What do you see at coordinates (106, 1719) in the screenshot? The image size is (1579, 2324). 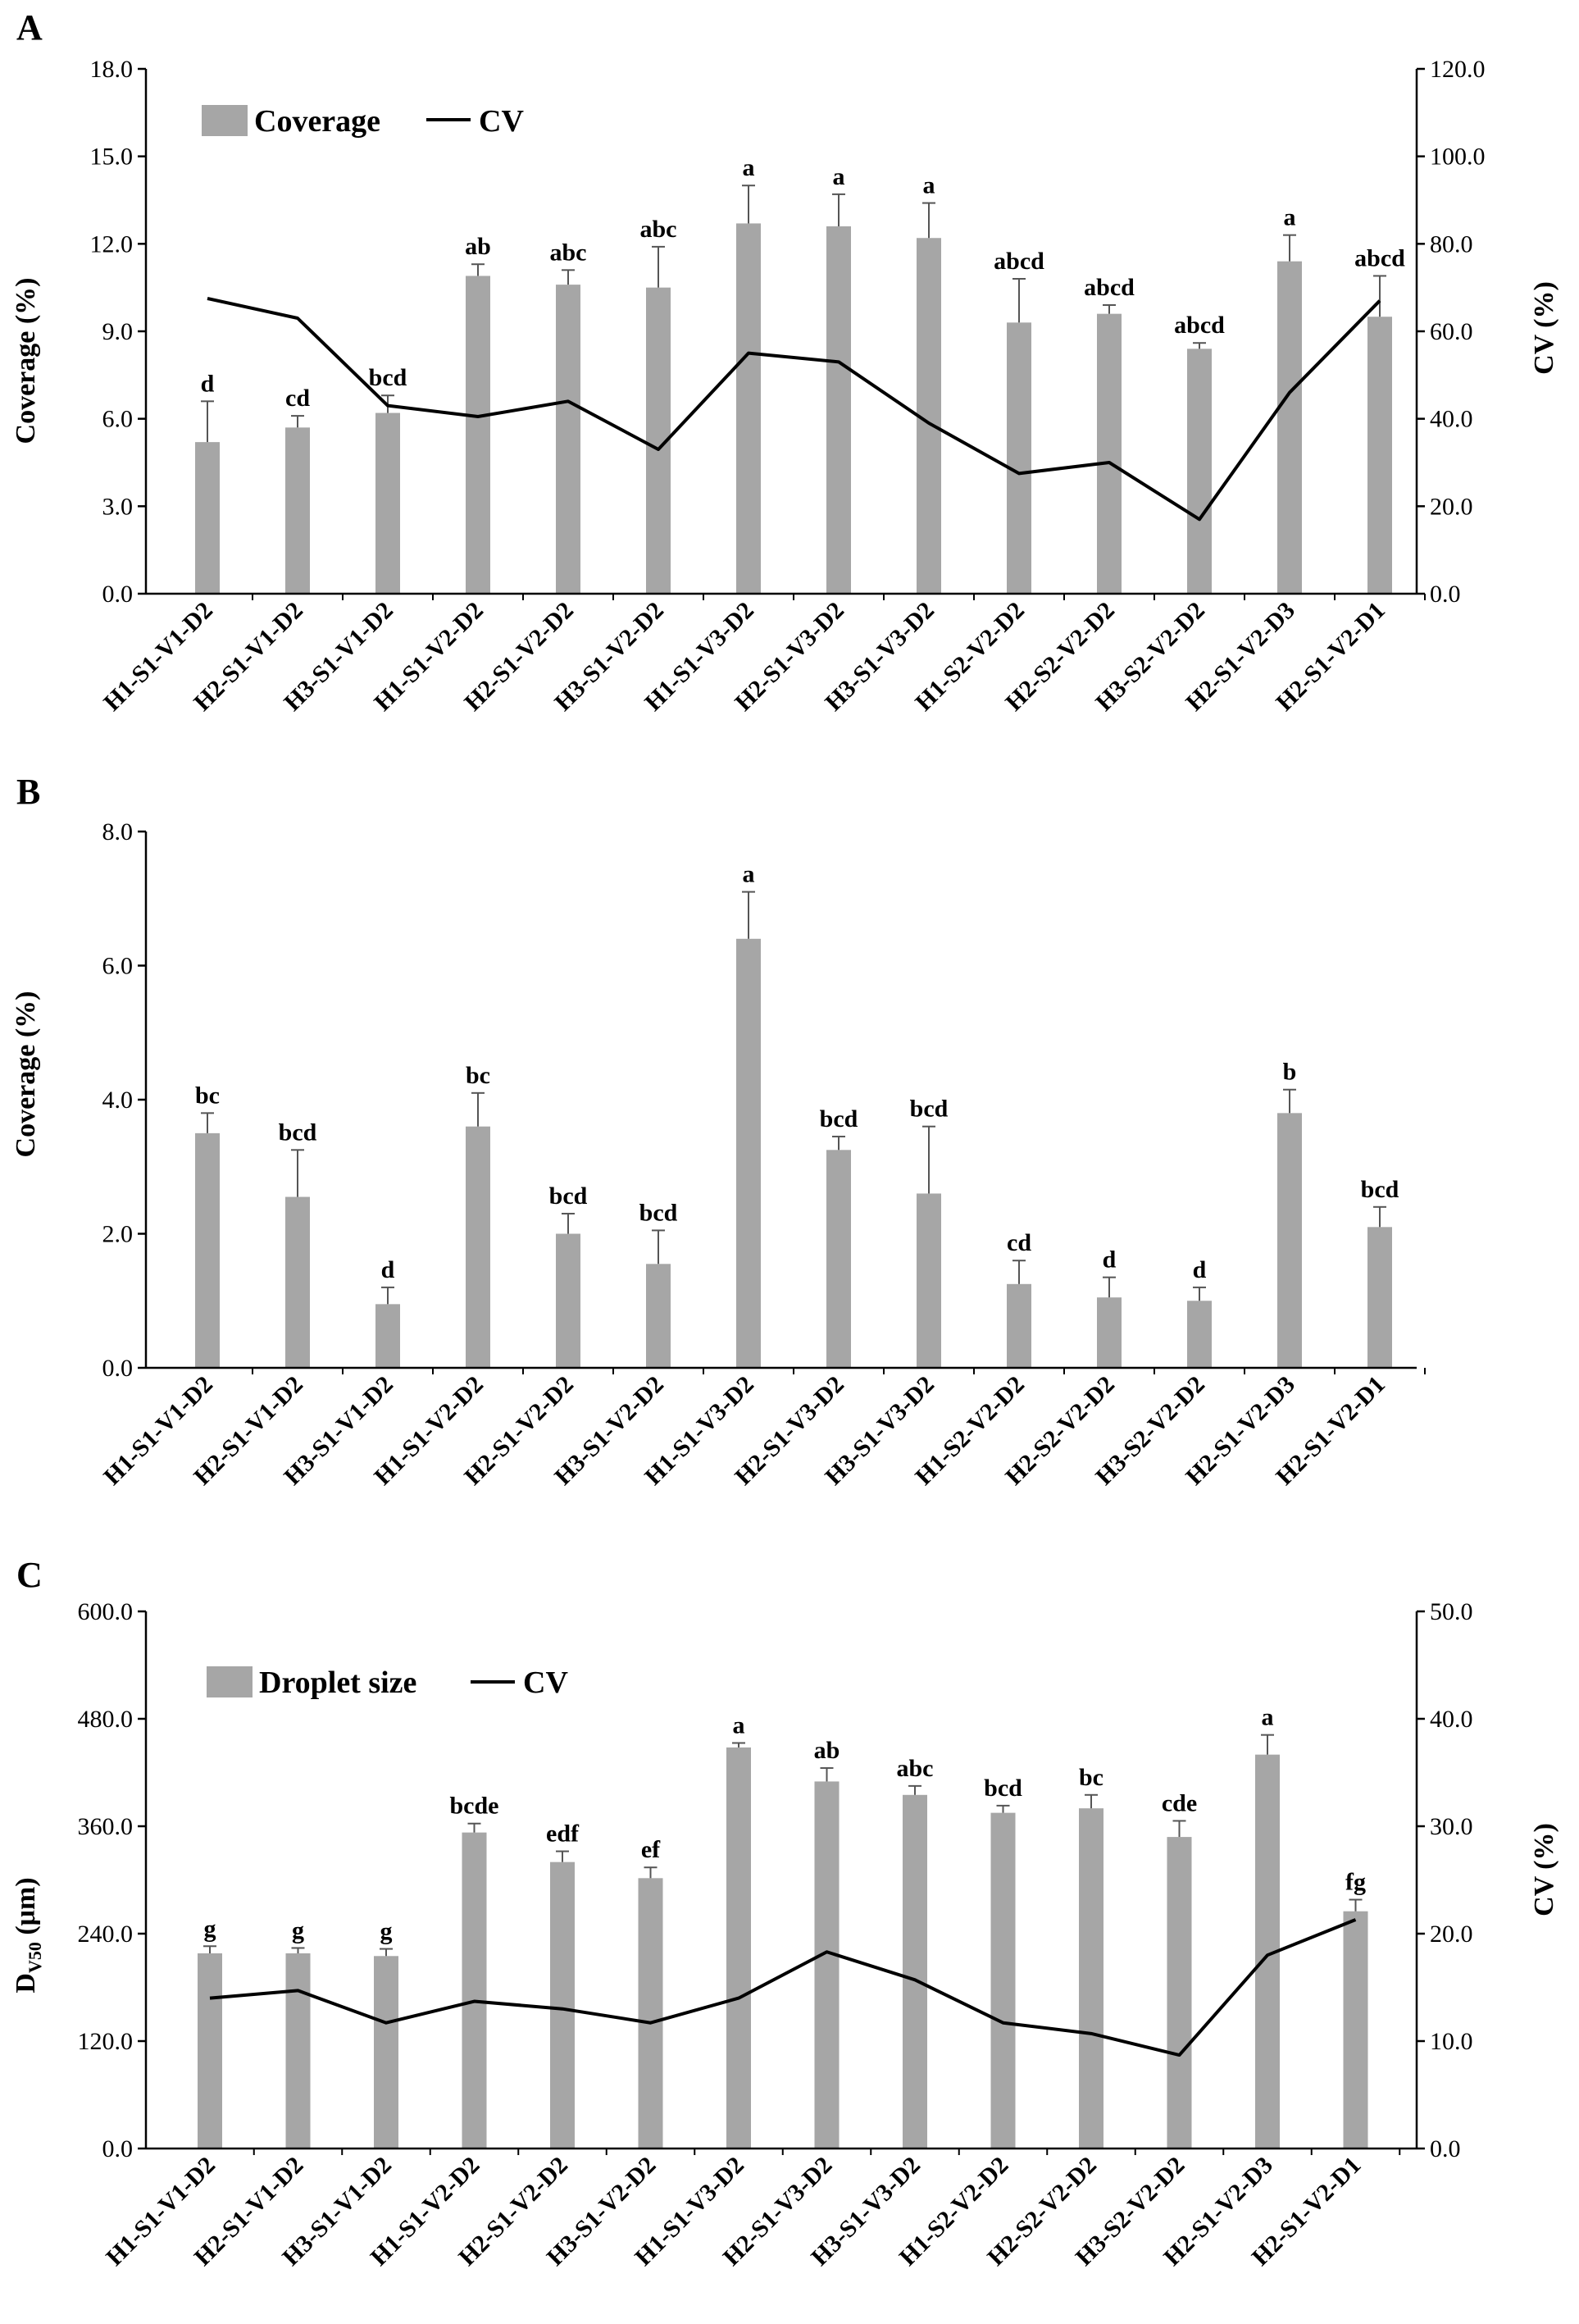 I see `y-tick-label: 480.0` at bounding box center [106, 1719].